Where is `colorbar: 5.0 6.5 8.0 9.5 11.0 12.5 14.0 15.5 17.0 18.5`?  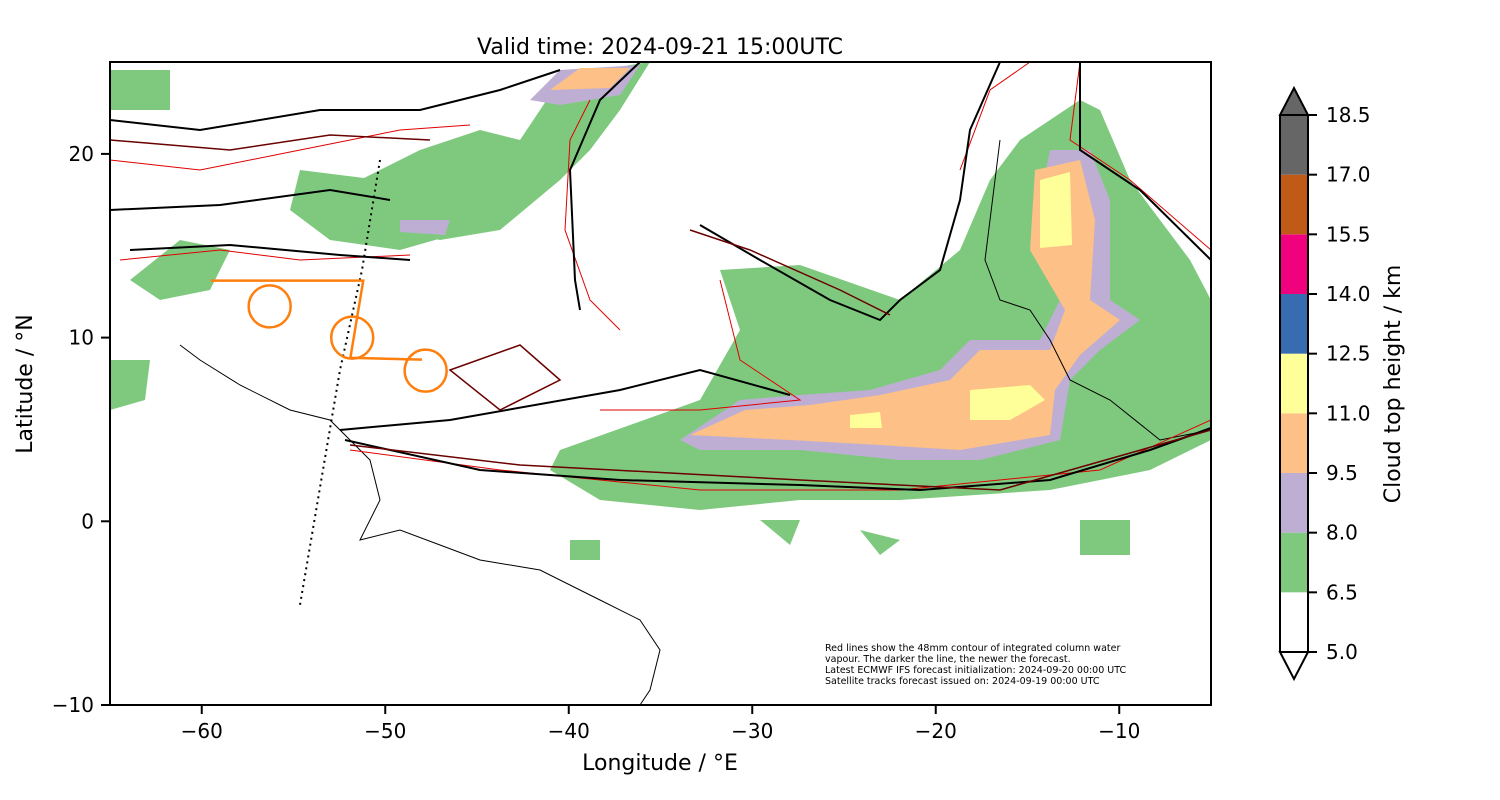 colorbar: 5.0 6.5 8.0 9.5 11.0 12.5 14.0 15.5 17.0 18.5 is located at coordinates (1324, 383).